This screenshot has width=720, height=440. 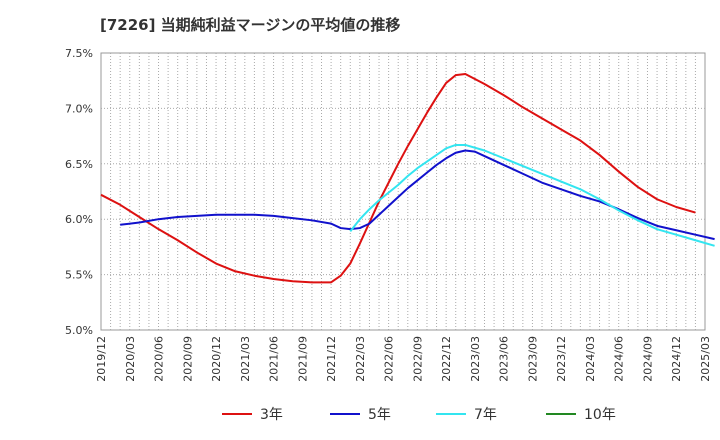 What do you see at coordinates (389, 359) in the screenshot?
I see `x-tick-label: 2022/06` at bounding box center [389, 359].